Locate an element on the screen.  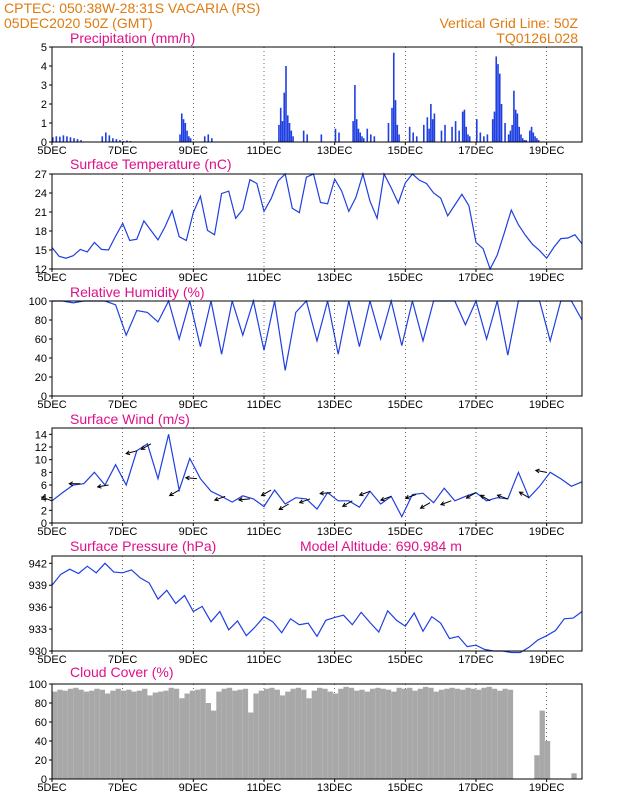
y-tick-label: 60 is located at coordinates (41, 723).